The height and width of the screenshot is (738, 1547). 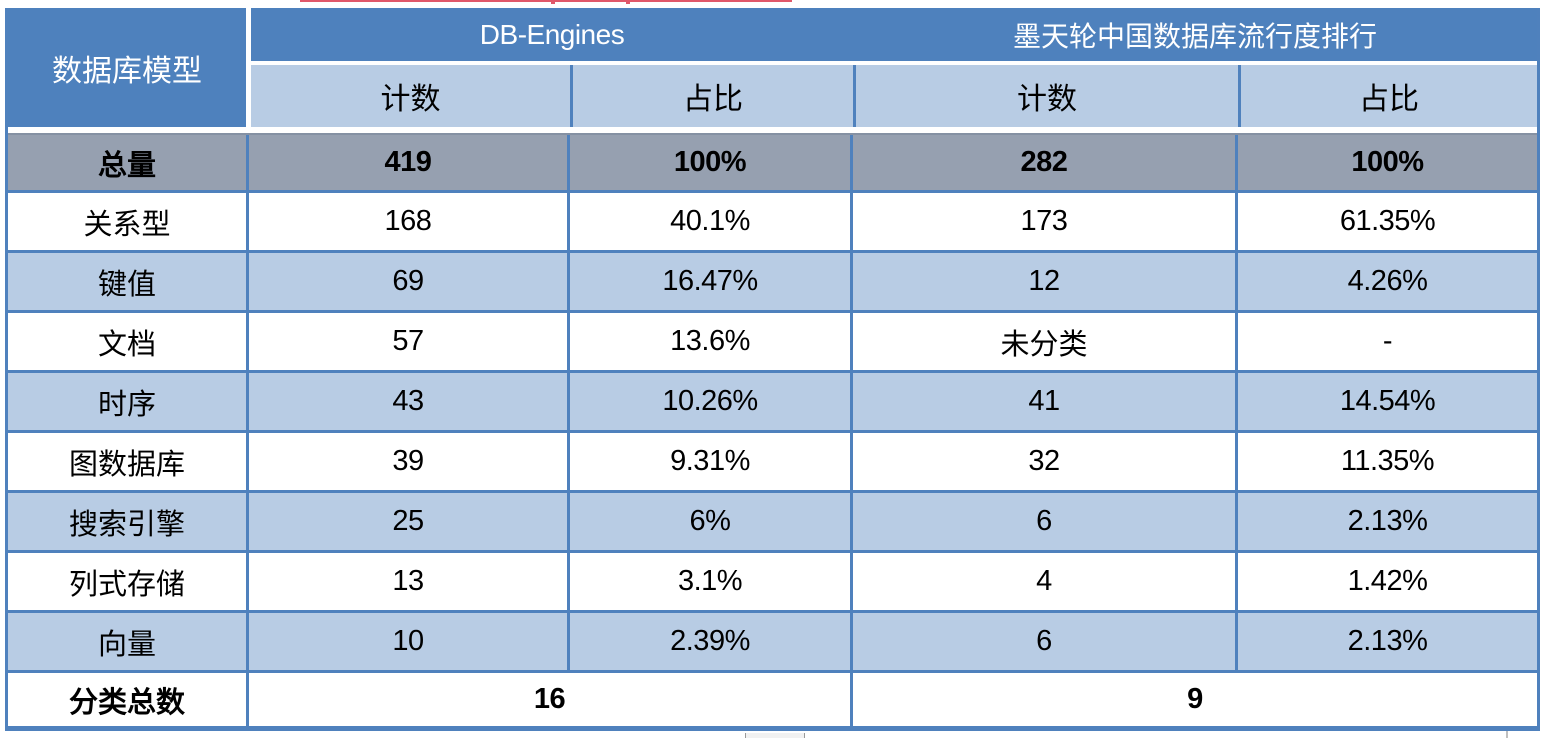 I want to click on cell-value: 6%, so click(x=711, y=521).